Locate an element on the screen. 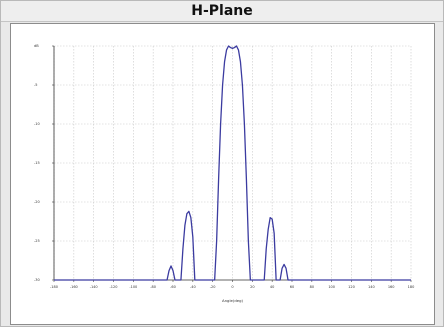 This screenshot has height=327, width=444. x-tick-label: 40 is located at coordinates (272, 287).